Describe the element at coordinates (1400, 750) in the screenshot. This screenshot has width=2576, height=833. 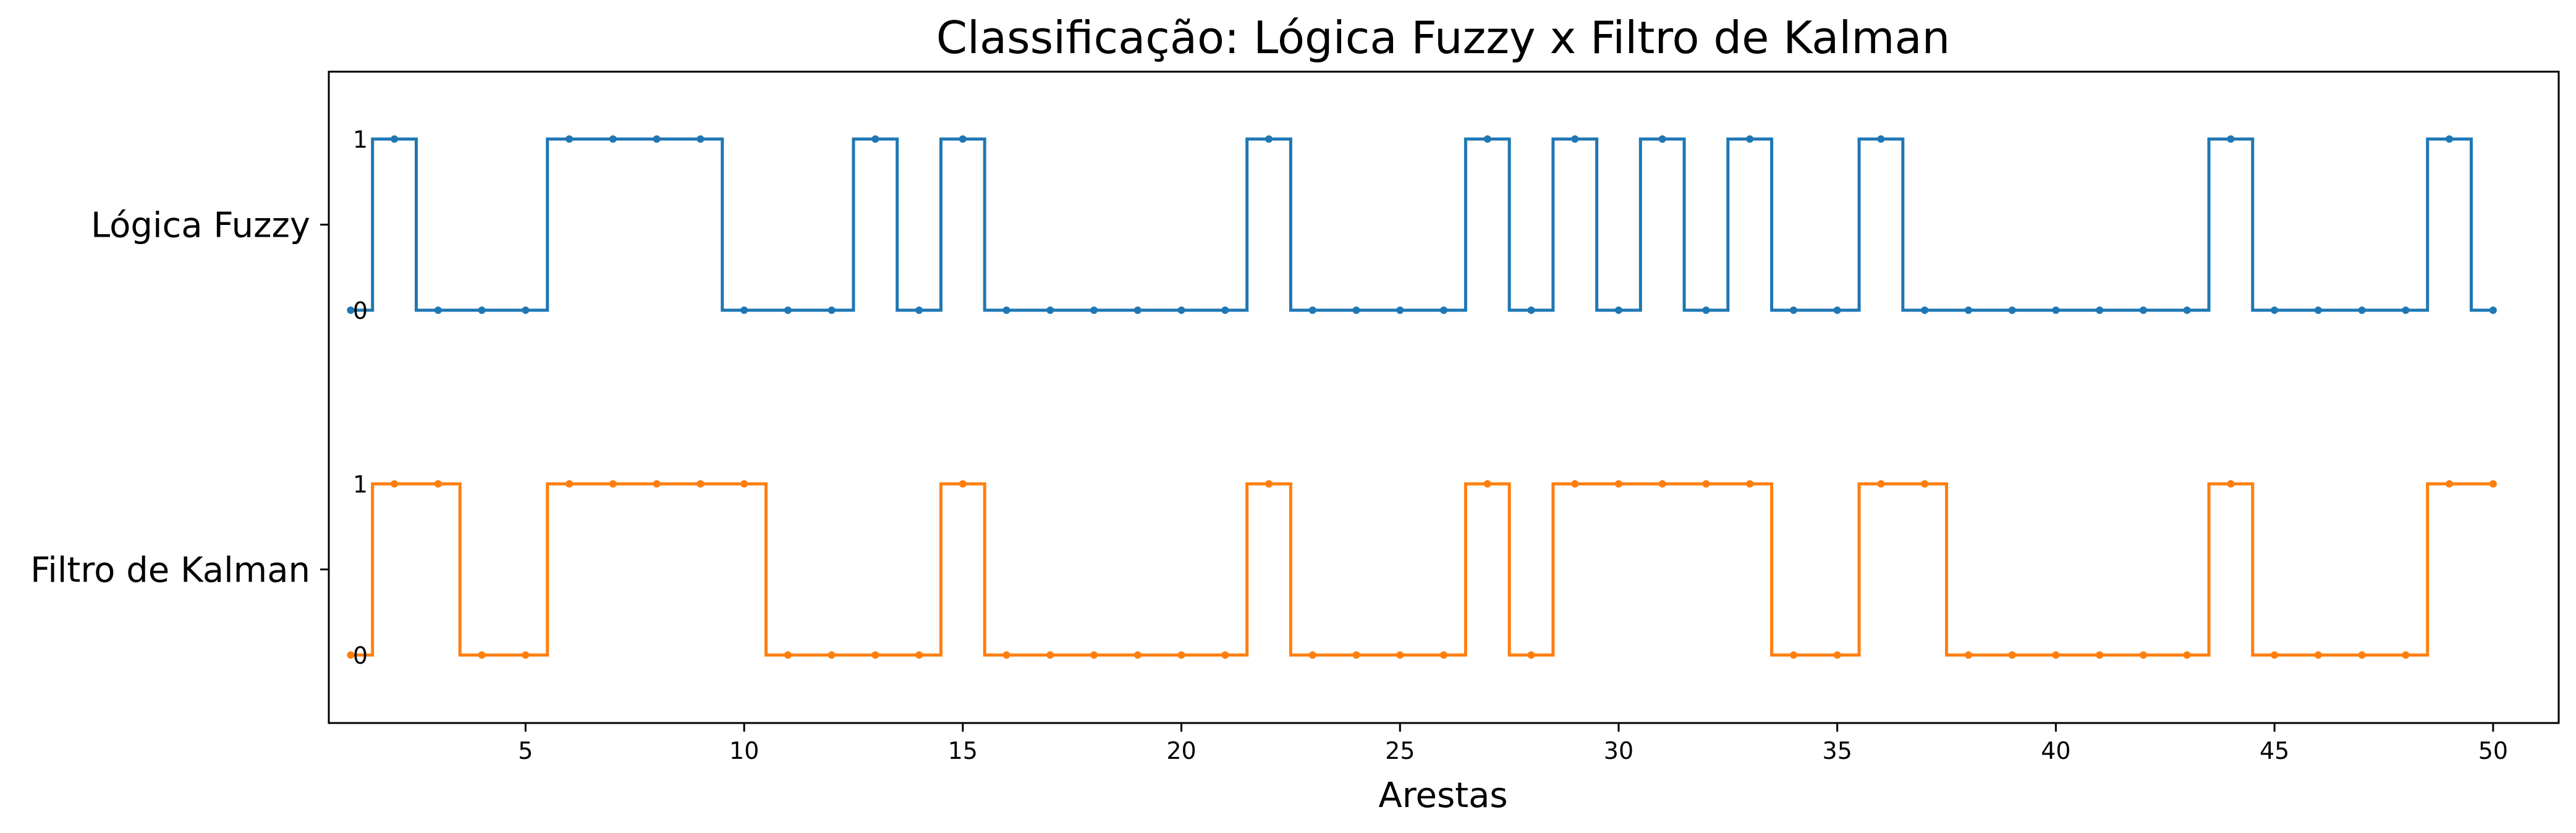
I see `x-tick-label: 25` at that location.